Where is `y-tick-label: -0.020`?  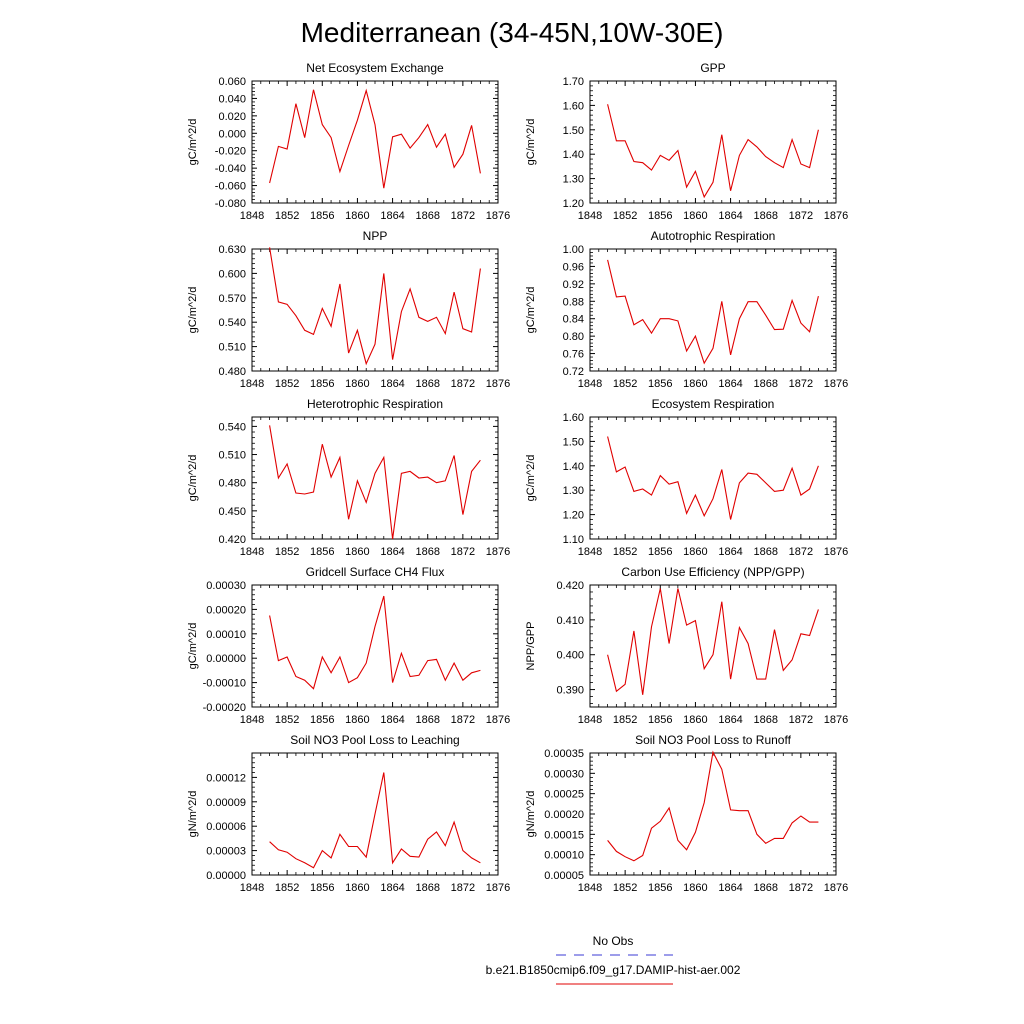 y-tick-label: -0.020 is located at coordinates (230, 152).